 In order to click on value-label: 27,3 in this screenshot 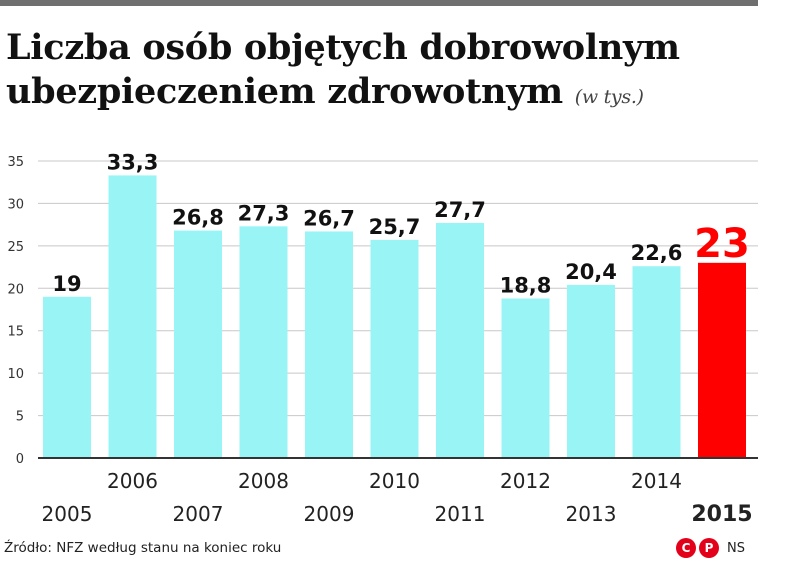, I will do `click(264, 213)`.